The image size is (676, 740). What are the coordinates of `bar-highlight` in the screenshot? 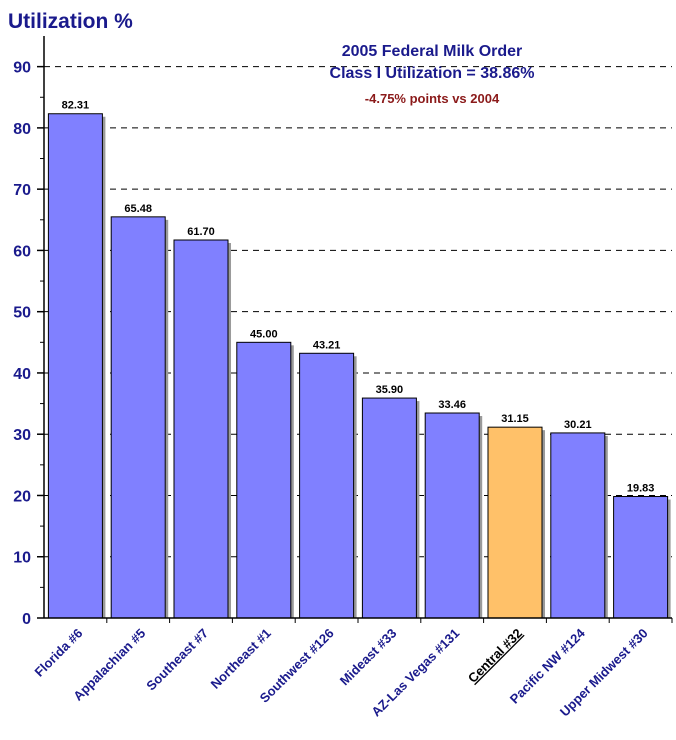 It's located at (515, 522).